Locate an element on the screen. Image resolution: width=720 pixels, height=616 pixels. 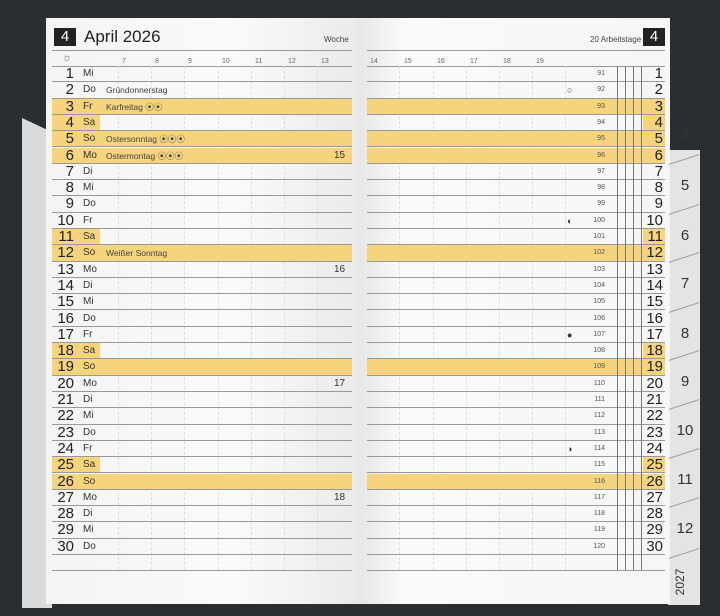
year-tab-2027: 2027 is located at coordinates (680, 582).